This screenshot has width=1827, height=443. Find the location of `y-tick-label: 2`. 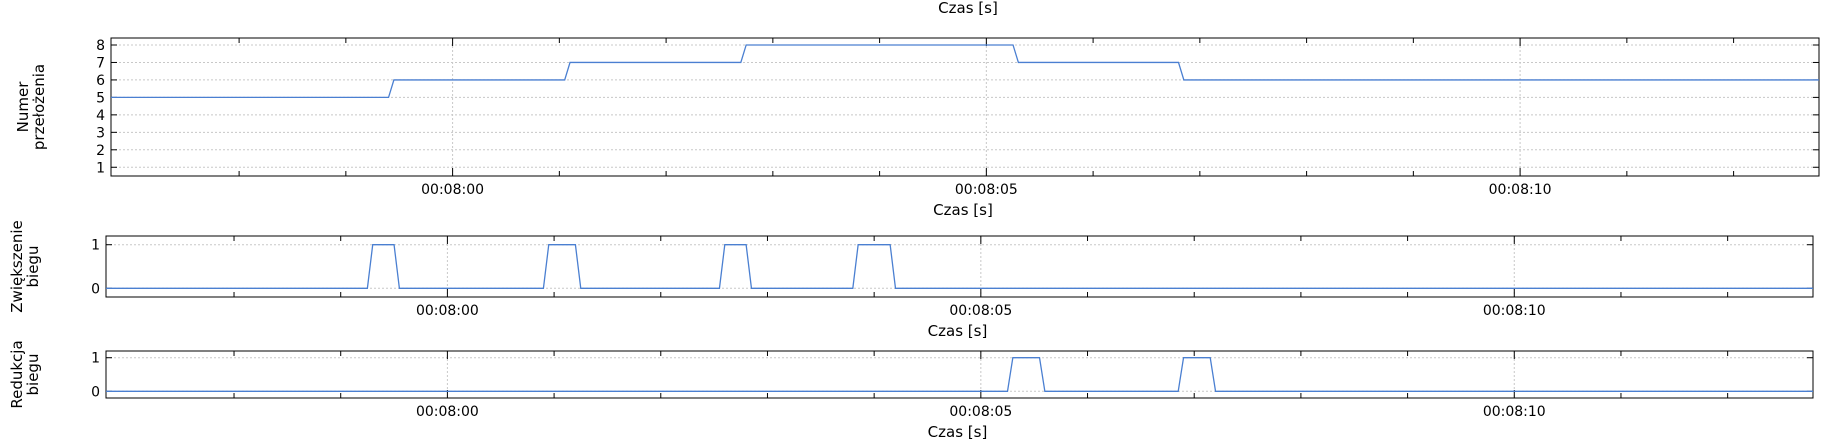

y-tick-label: 2 is located at coordinates (100, 151).